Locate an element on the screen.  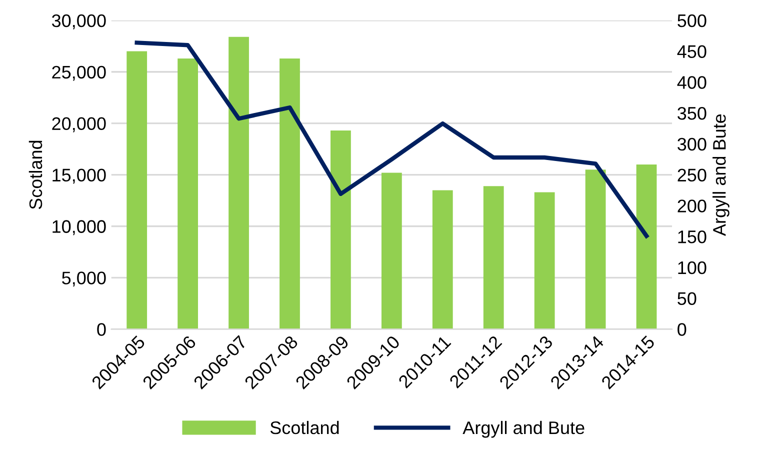
y-axis-title: Scotland is located at coordinates (35, 175).